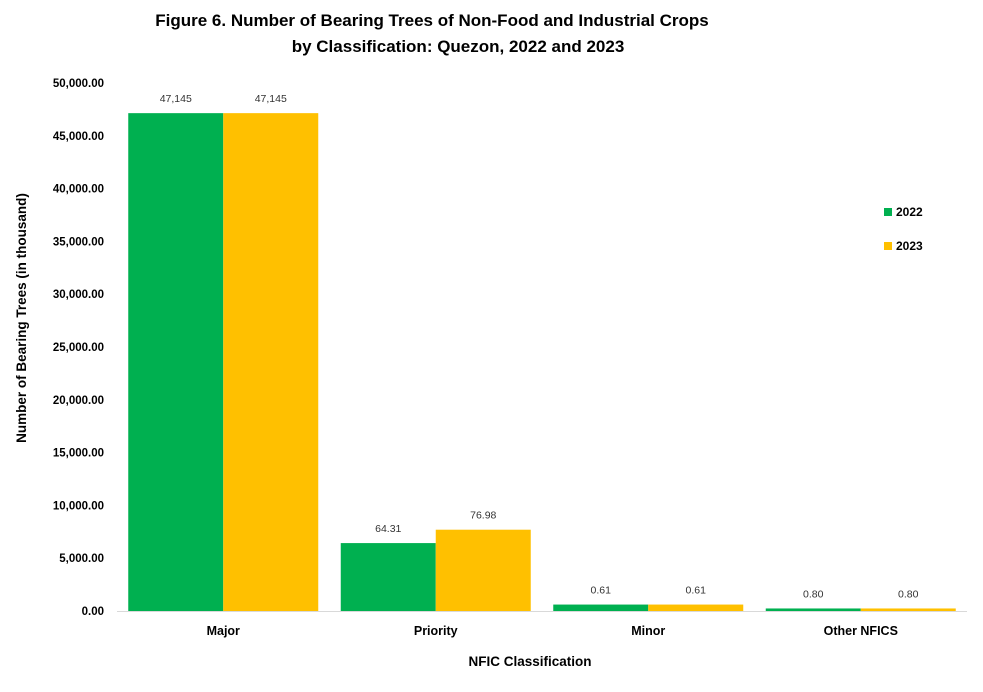  Describe the element at coordinates (483, 516) in the screenshot. I see `data-label: 76.98` at that location.